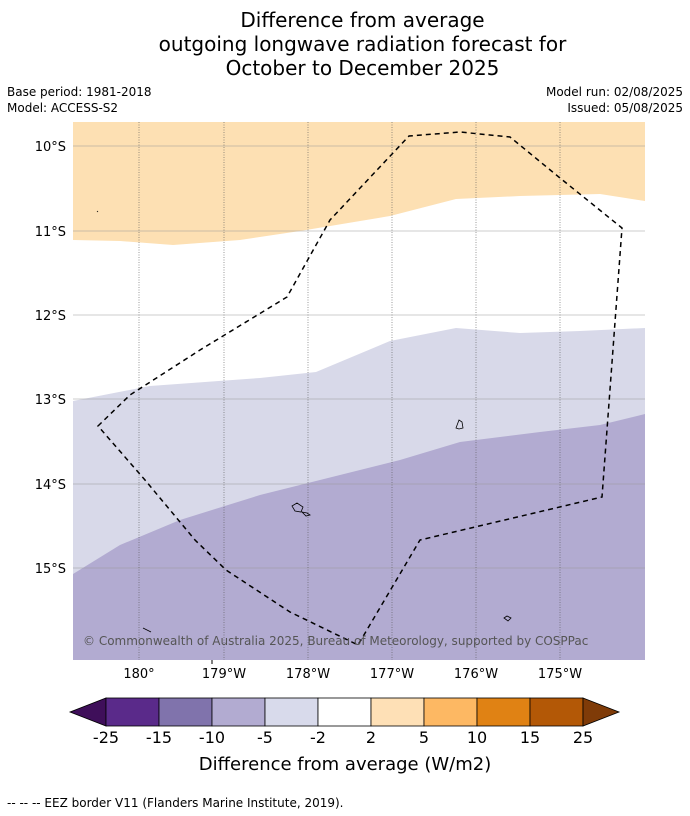 The image size is (690, 816). Describe the element at coordinates (50, 358) in the screenshot. I see `lat-labels: 10°S 11°S 12°S 13°S 14°S 15°S` at that location.